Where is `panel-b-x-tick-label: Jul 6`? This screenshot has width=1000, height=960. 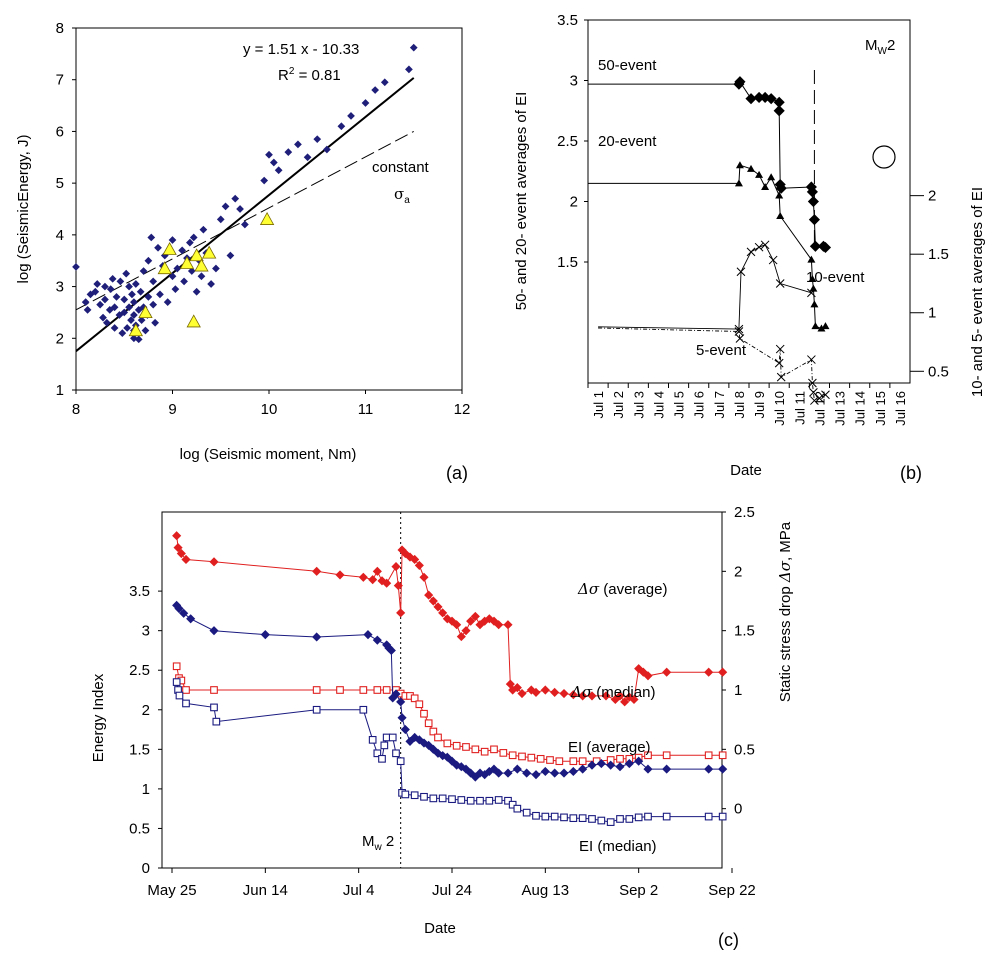 panel-b-x-tick-label: Jul 6 is located at coordinates (699, 404).